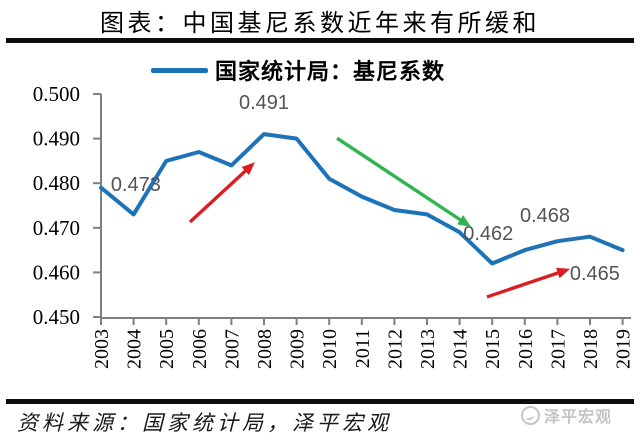 This screenshot has height=441, width=640. Describe the element at coordinates (264, 103) in the screenshot. I see `data-label: 0.491` at that location.